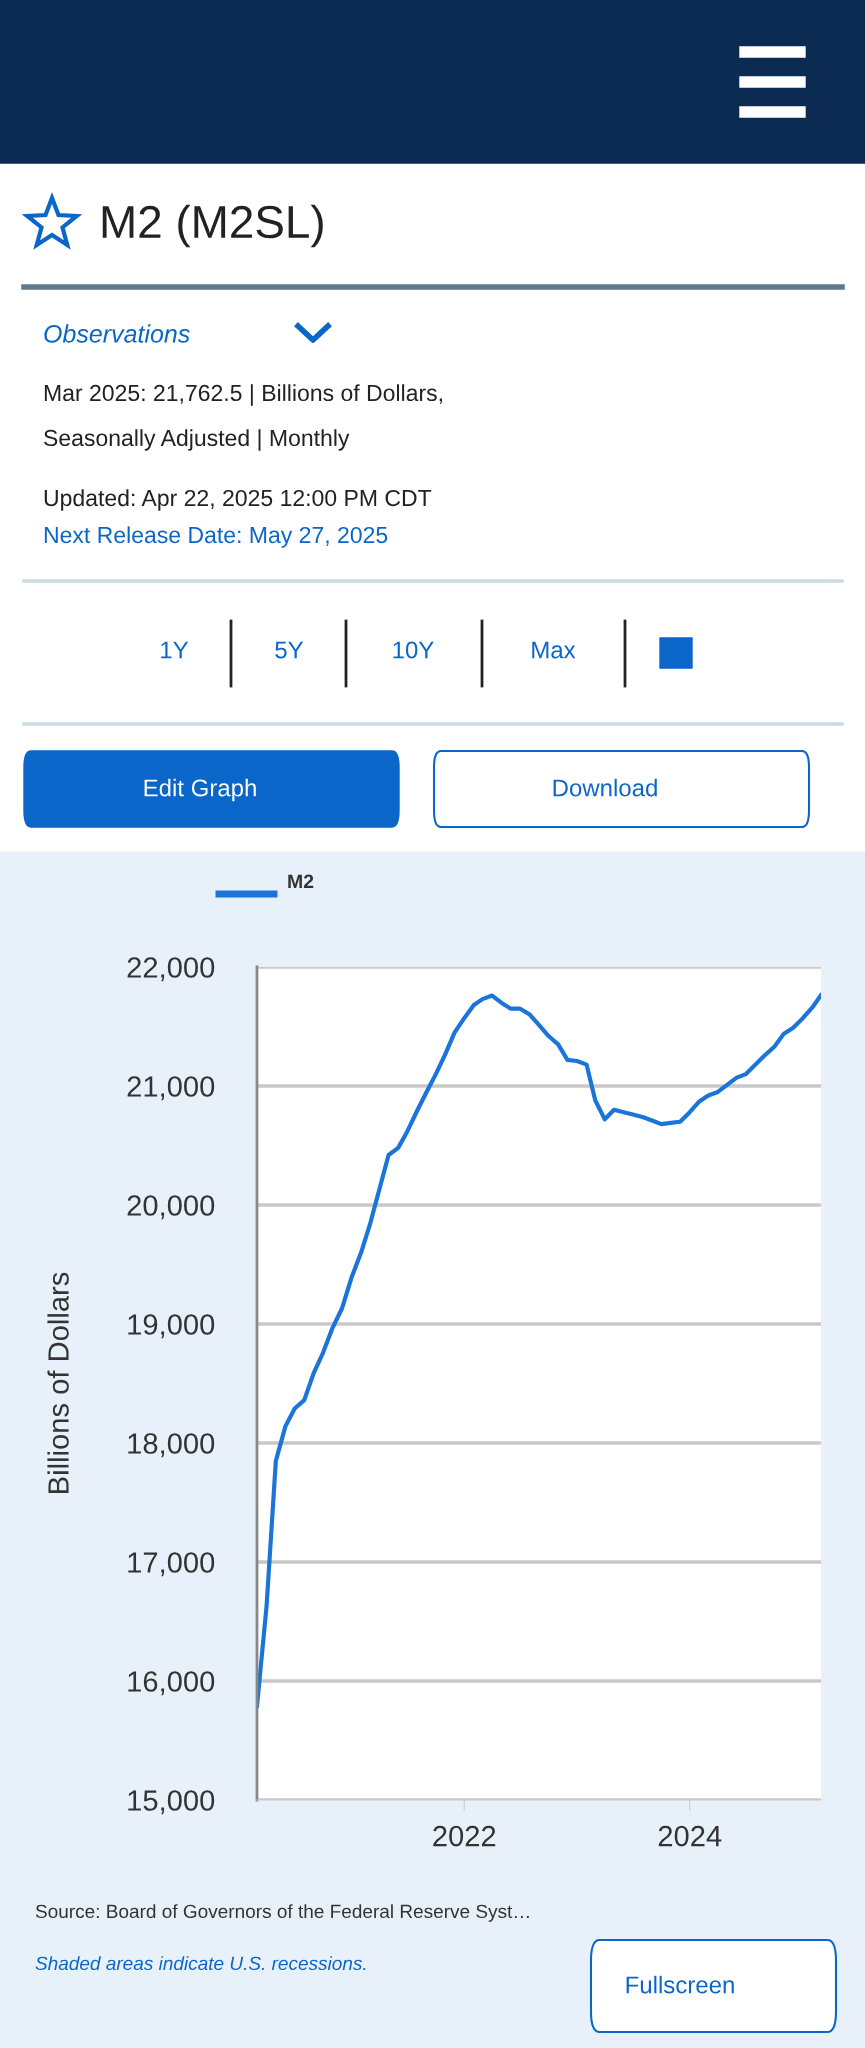 Image resolution: width=865 pixels, height=2048 pixels. I want to click on y-tick-label: 19,000, so click(171, 1326).